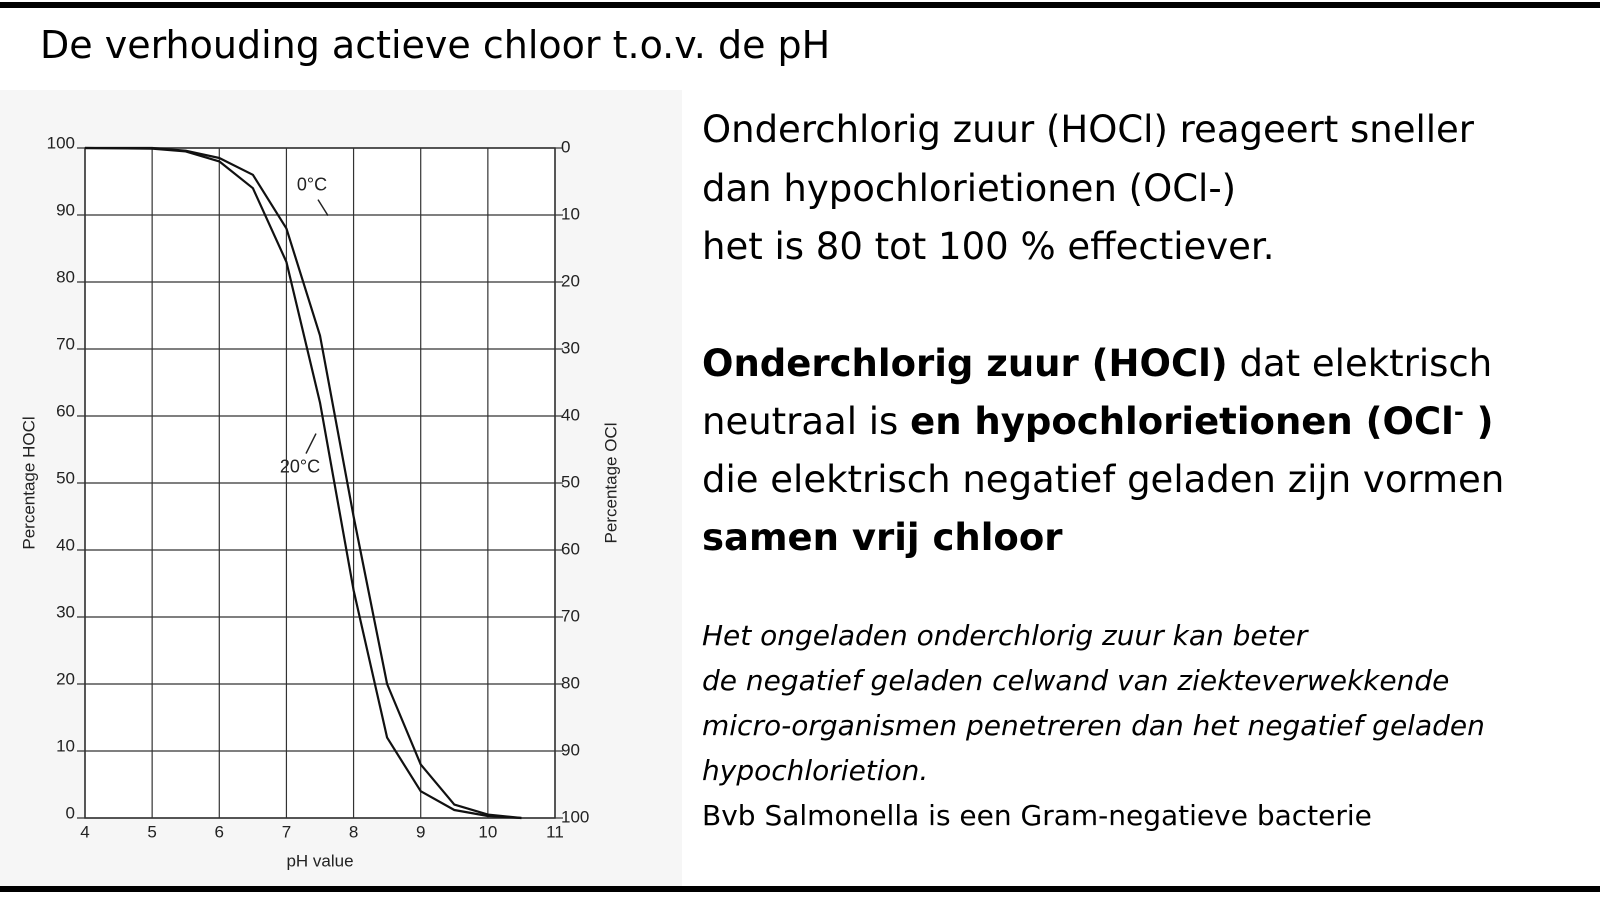 The image size is (1600, 900). What do you see at coordinates (570, 213) in the screenshot?
I see `y2-tick-label: 10` at bounding box center [570, 213].